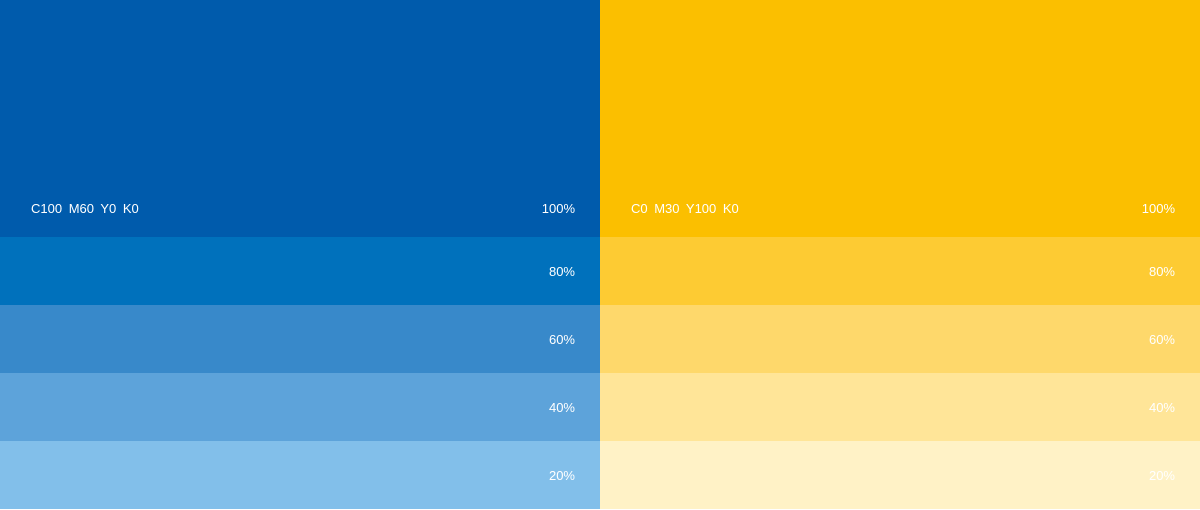 The height and width of the screenshot is (510, 1200). What do you see at coordinates (685, 208) in the screenshot?
I see `swatch-name: C0 M30 Y100 K0` at bounding box center [685, 208].